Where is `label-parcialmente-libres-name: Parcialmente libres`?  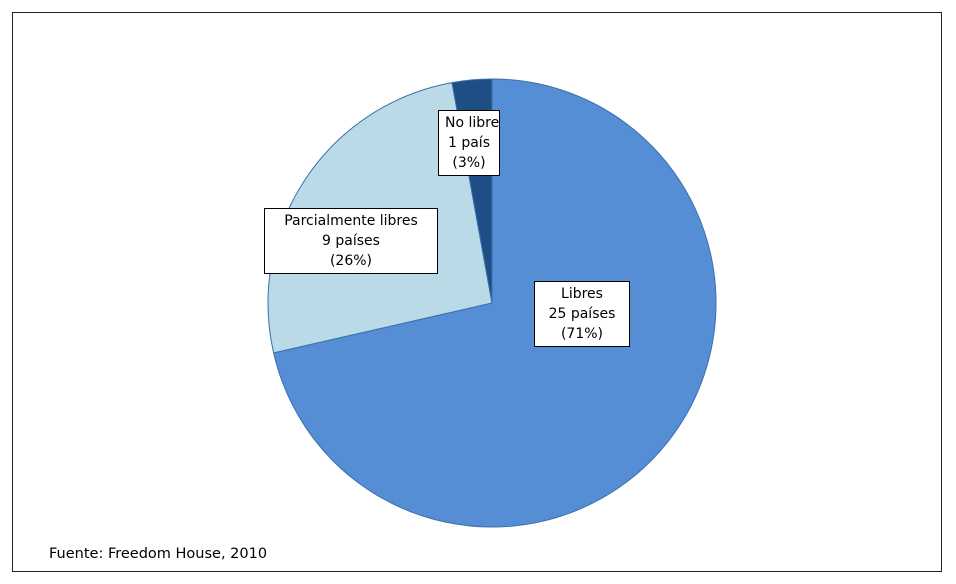
label-parcialmente-libres-name: Parcialmente libres is located at coordinates (351, 221).